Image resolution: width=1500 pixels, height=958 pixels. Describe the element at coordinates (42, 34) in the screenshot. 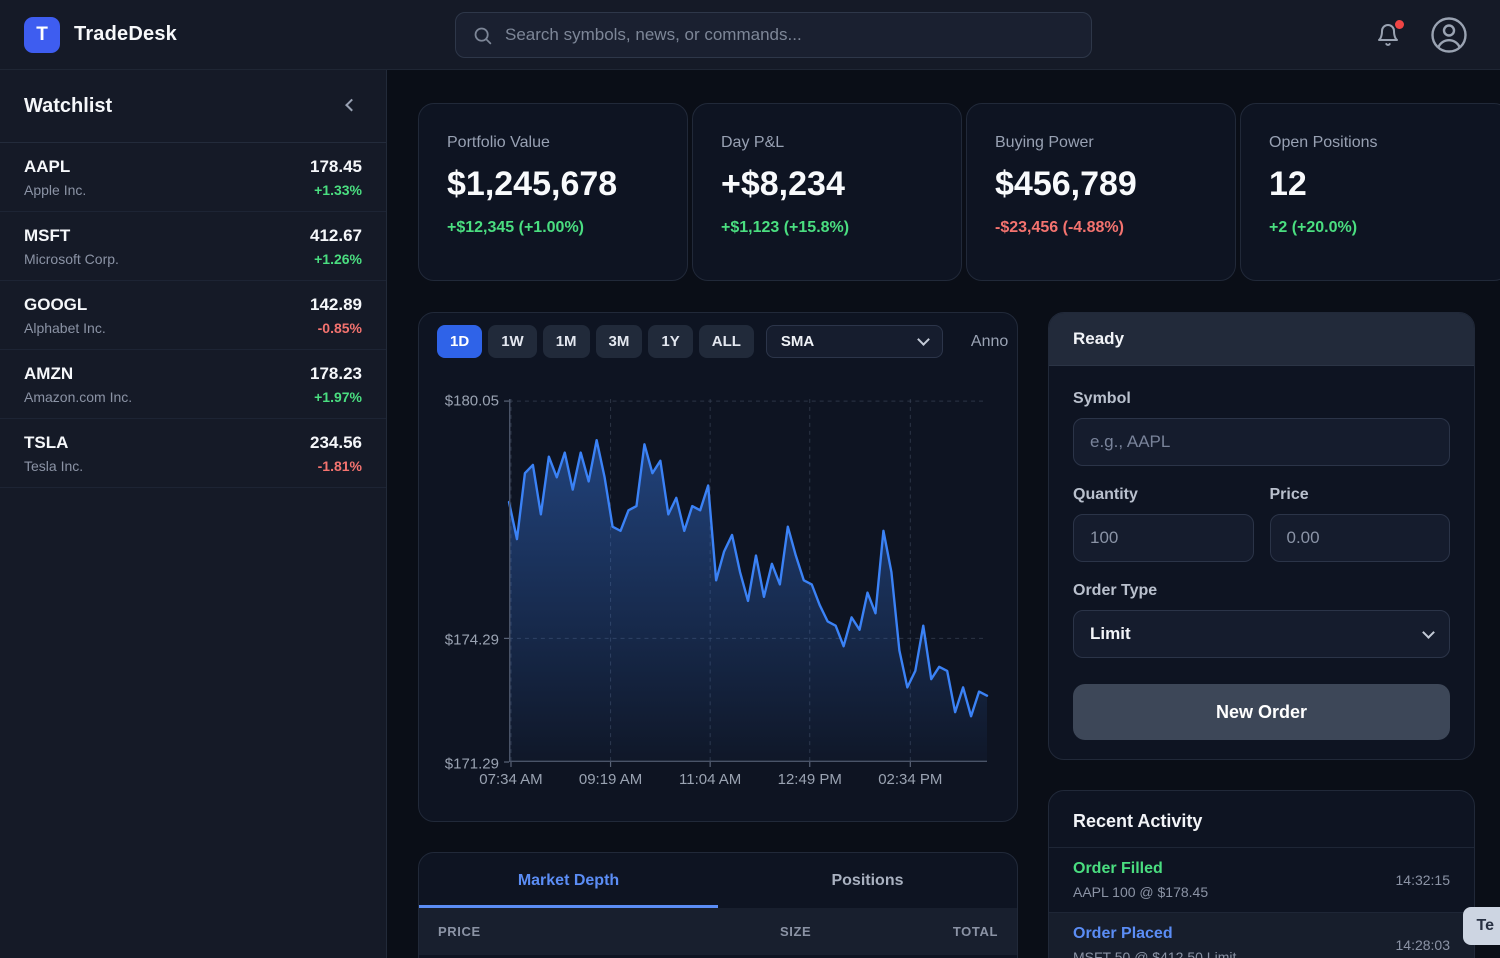

I see `app-logo: T` at that location.